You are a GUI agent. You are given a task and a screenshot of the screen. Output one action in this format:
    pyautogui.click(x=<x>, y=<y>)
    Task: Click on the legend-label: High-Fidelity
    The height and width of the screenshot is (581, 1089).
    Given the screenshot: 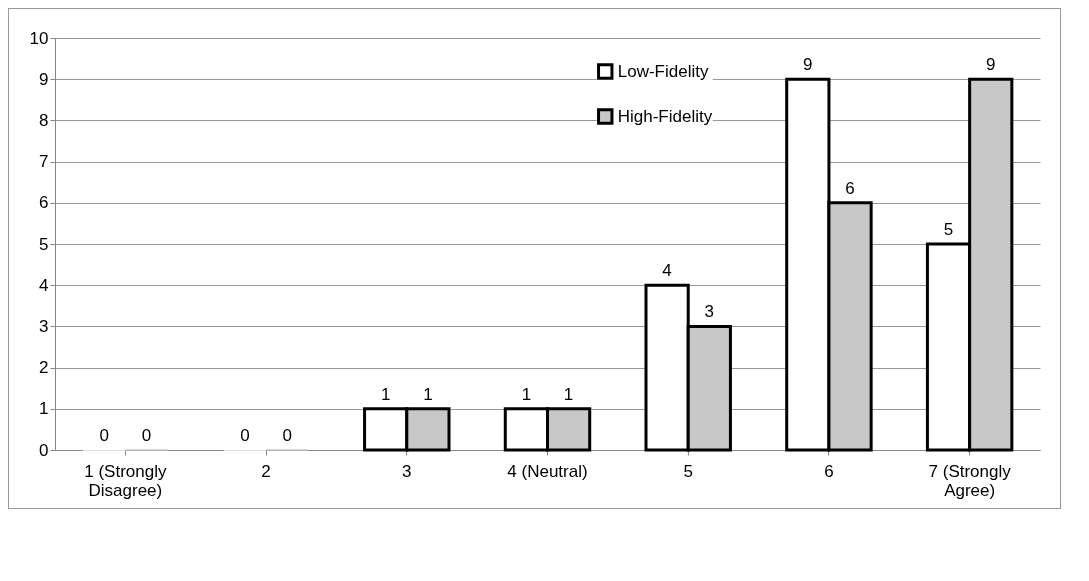 What is the action you would take?
    pyautogui.click(x=665, y=116)
    